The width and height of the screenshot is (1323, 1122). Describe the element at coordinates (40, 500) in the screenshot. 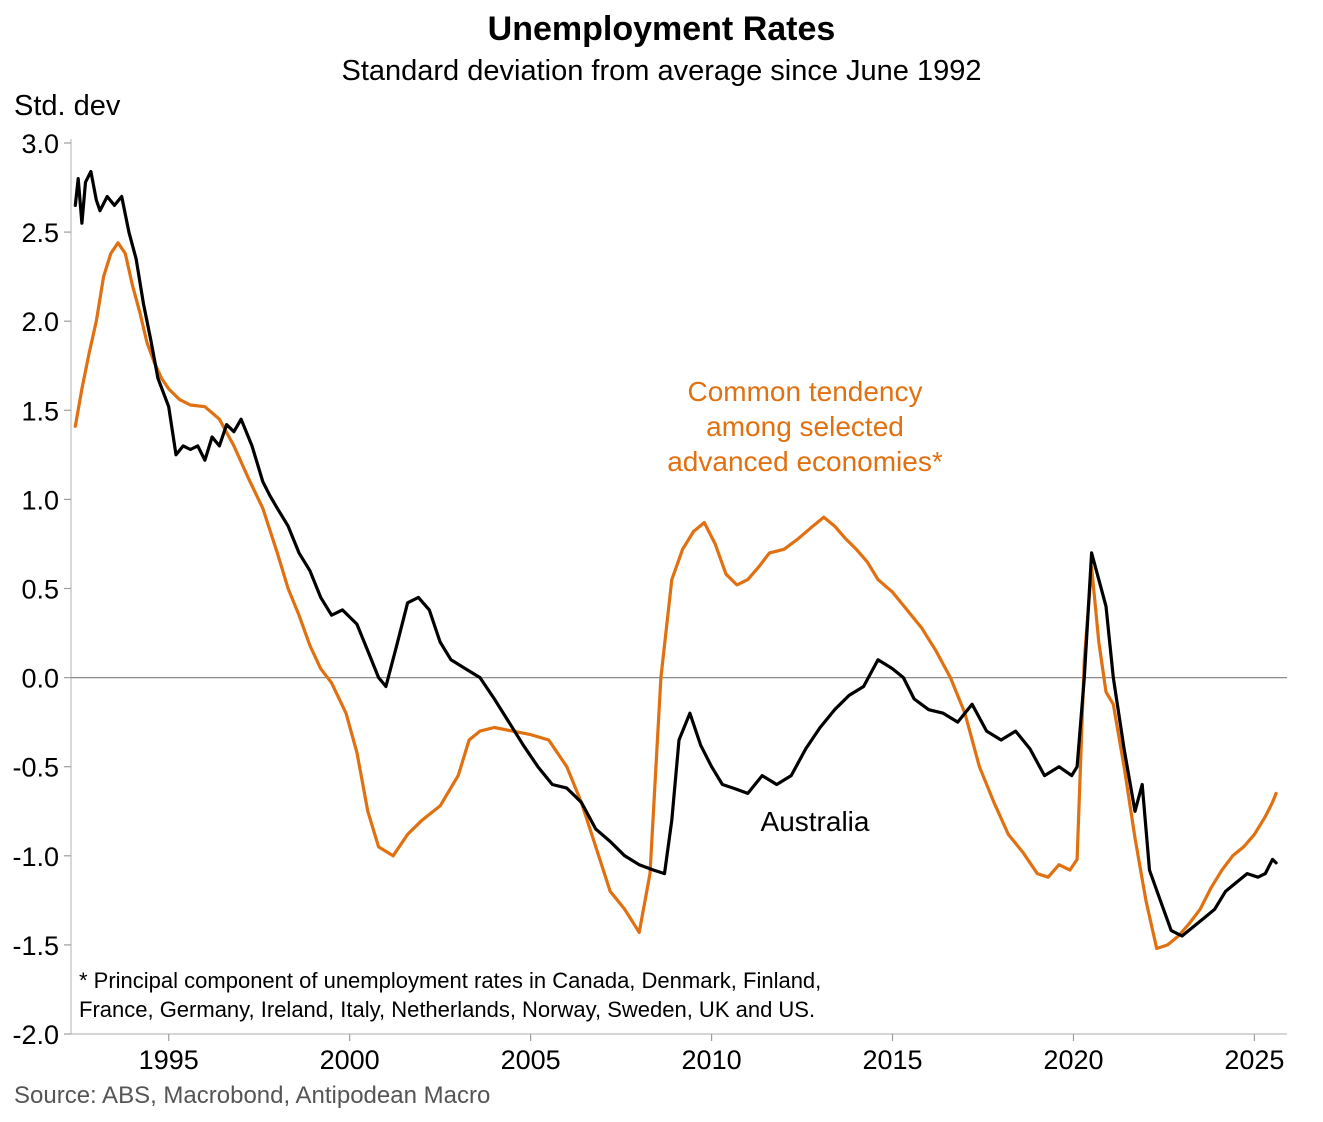

I see `y-tick-label: 1.0` at that location.